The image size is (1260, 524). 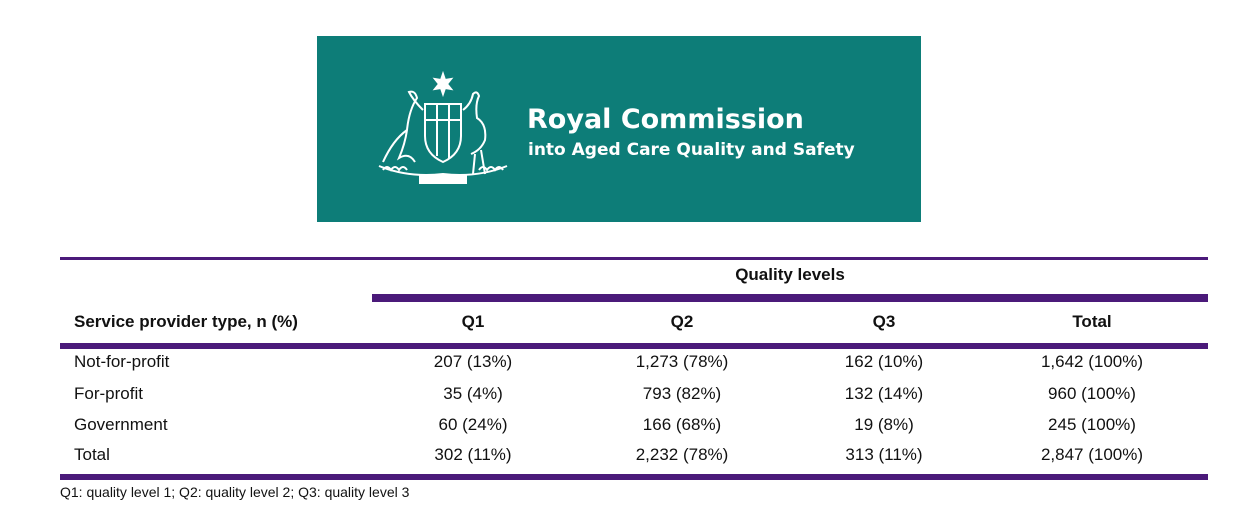 I want to click on table-cell: 2,232 (78%), so click(x=682, y=454).